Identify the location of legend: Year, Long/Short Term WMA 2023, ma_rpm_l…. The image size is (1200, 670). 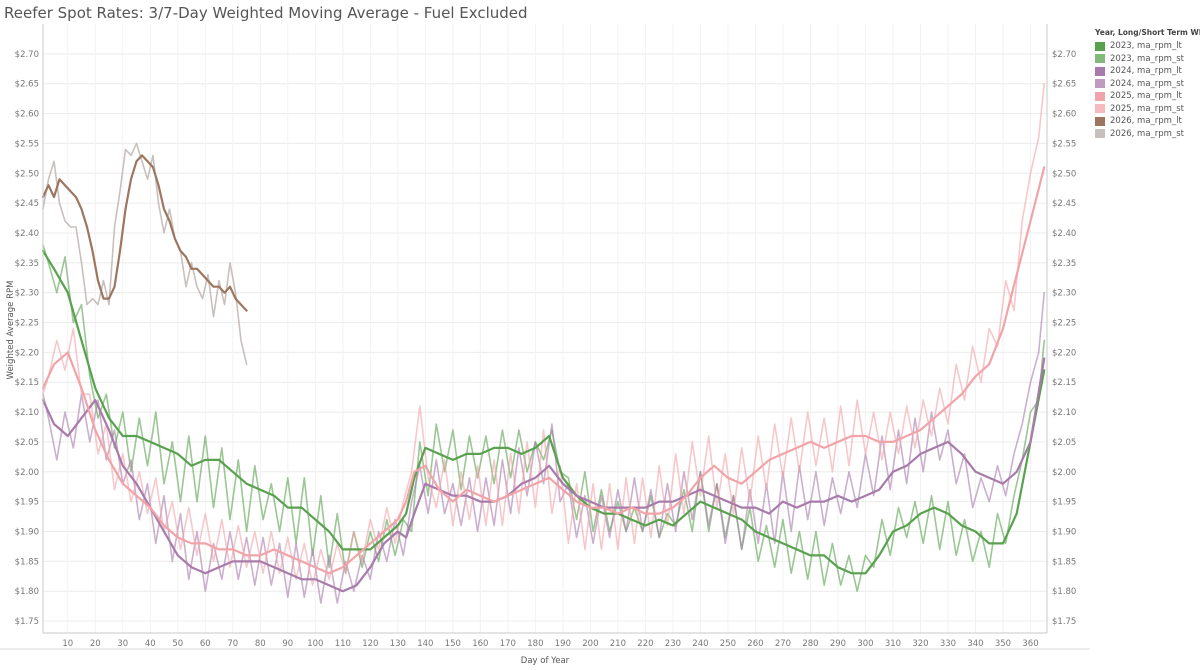
(1147, 84).